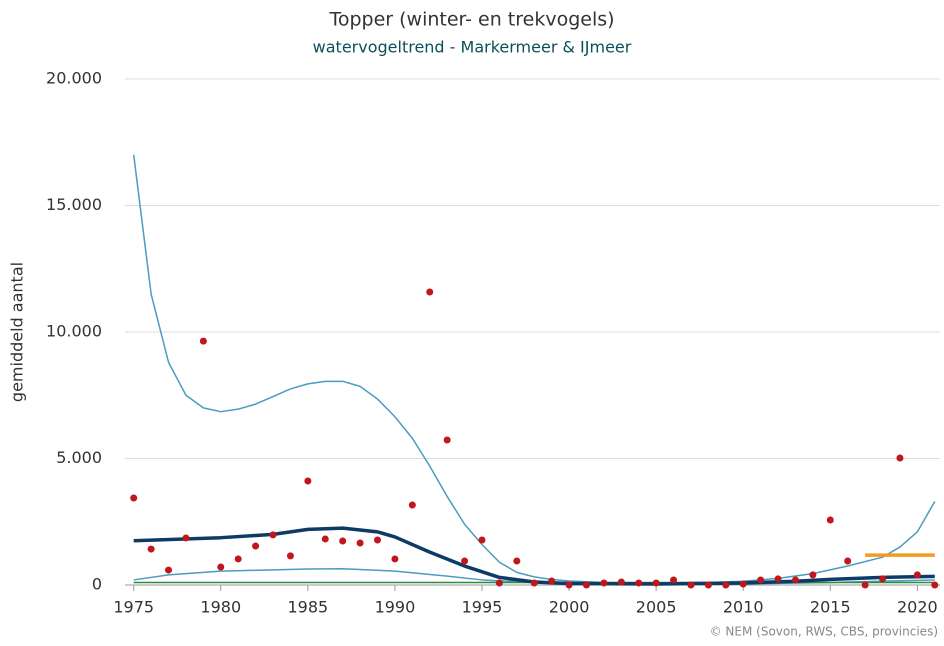 Image resolution: width=944 pixels, height=646 pixels. Describe the element at coordinates (395, 607) in the screenshot. I see `x-tick-label: 1990` at that location.